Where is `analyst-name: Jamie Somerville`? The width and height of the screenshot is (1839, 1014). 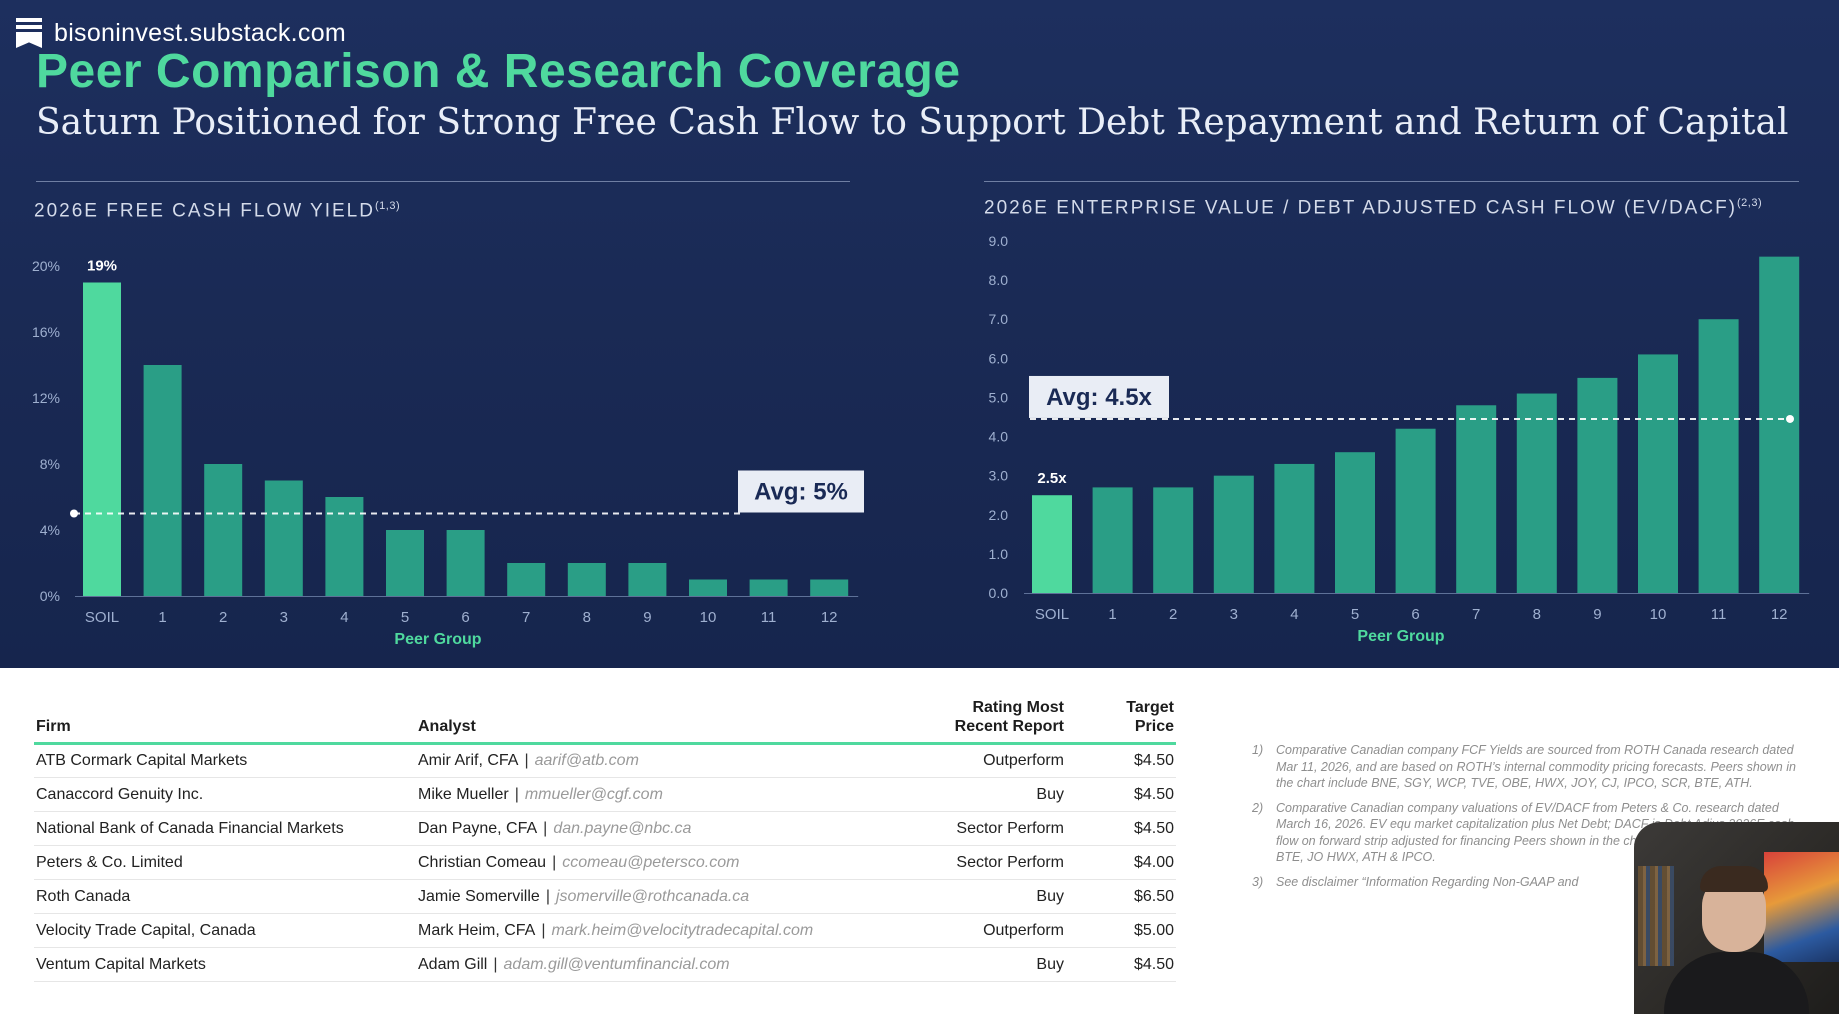 analyst-name: Jamie Somerville is located at coordinates (479, 896).